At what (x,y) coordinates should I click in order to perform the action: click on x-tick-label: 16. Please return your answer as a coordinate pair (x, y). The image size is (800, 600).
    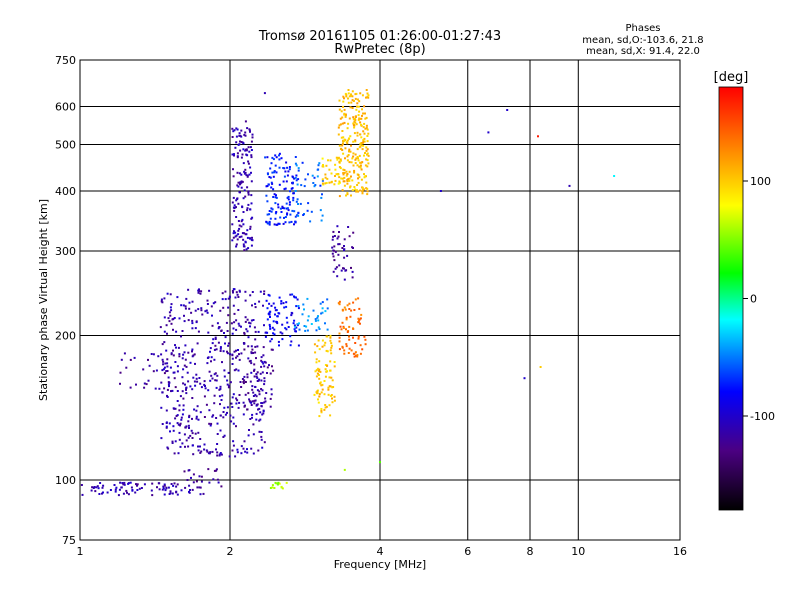
    Looking at the image, I should click on (680, 551).